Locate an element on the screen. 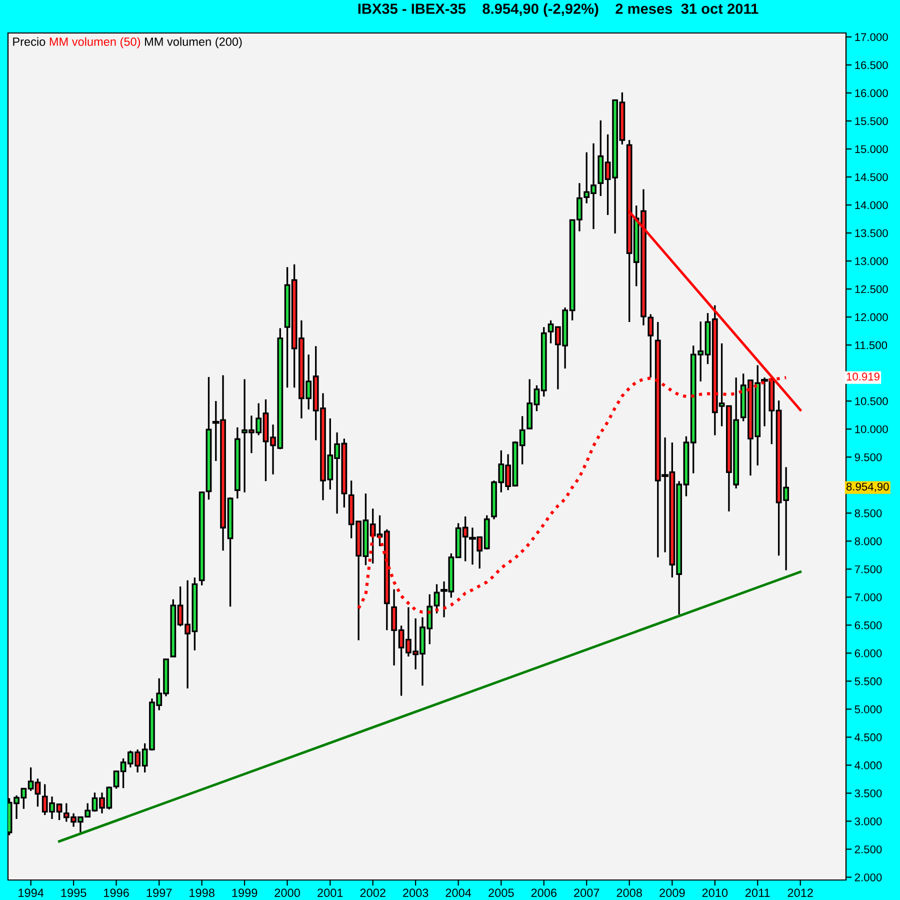 This screenshot has height=900, width=900. y-tick-label: 3.500 is located at coordinates (868, 793).